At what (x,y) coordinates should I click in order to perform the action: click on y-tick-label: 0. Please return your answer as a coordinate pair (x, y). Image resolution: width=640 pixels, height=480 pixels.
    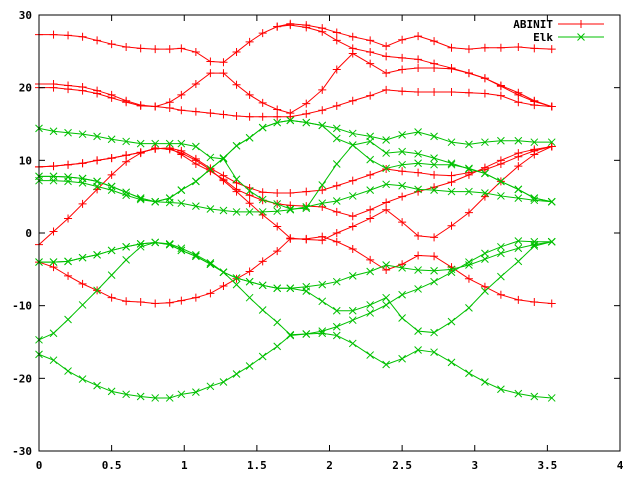
    Looking at the image, I should click on (28, 233).